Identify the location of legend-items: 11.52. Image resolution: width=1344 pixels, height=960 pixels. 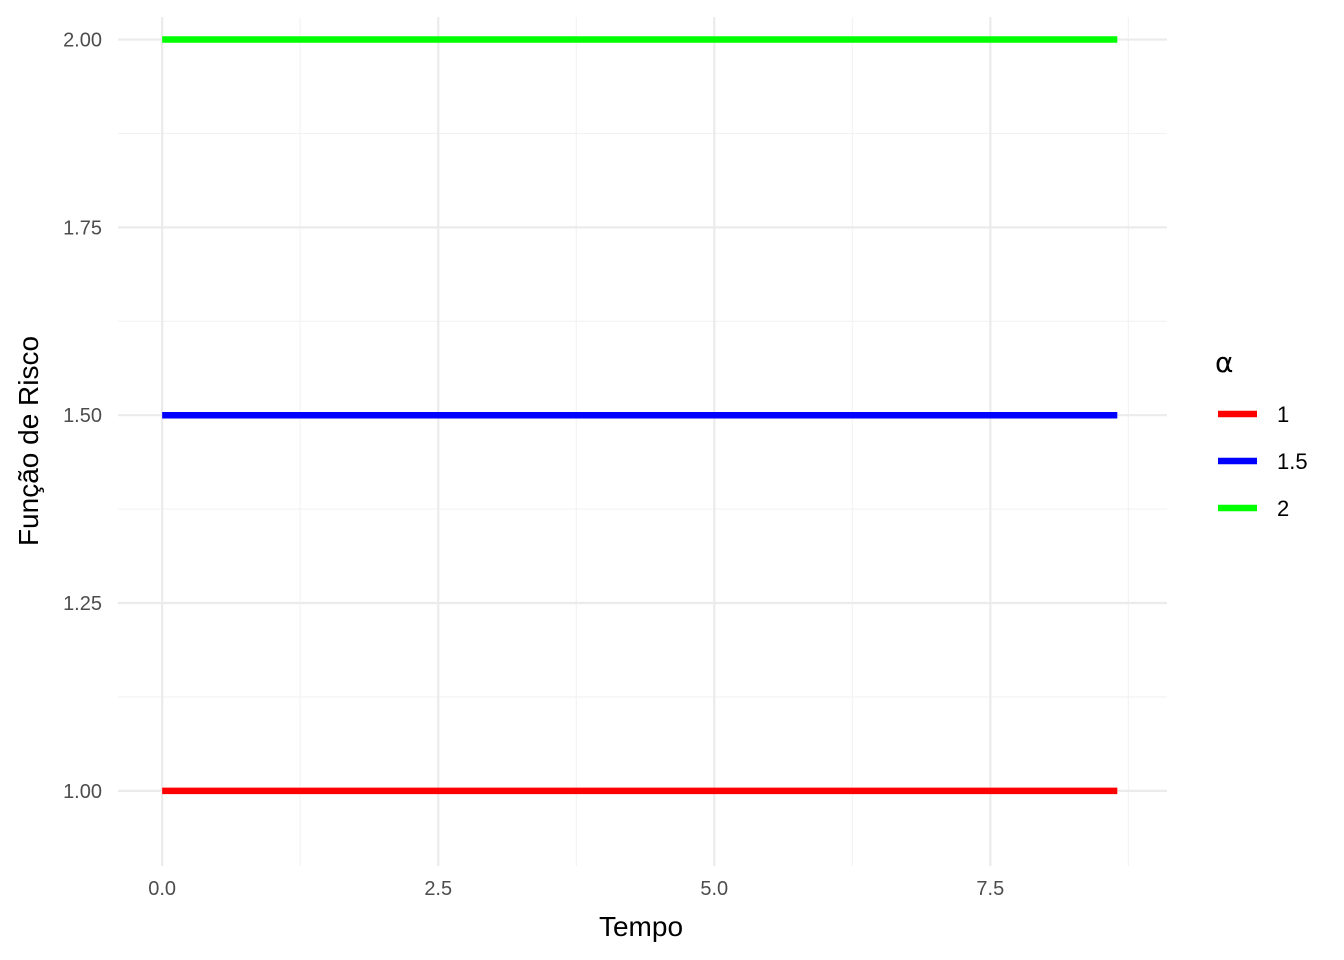
(1263, 461).